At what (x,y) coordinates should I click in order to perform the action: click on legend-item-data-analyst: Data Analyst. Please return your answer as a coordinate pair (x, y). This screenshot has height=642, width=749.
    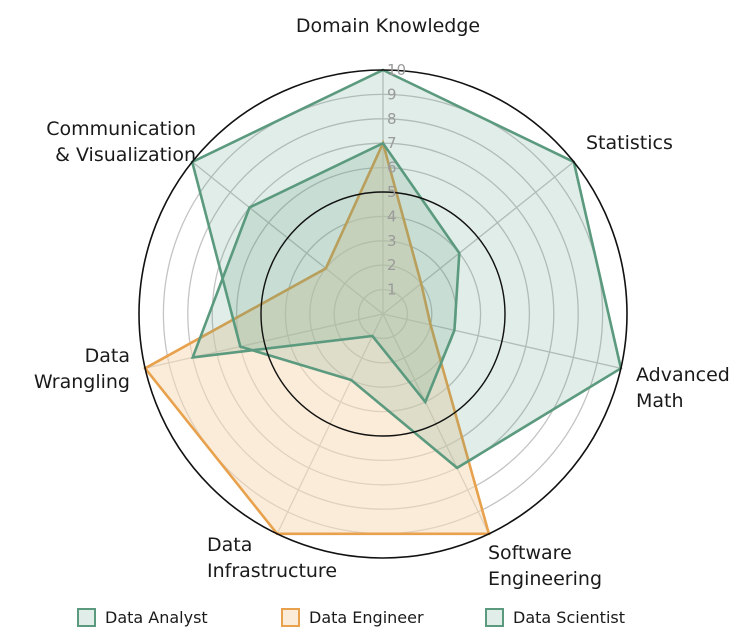
    Looking at the image, I should click on (142, 617).